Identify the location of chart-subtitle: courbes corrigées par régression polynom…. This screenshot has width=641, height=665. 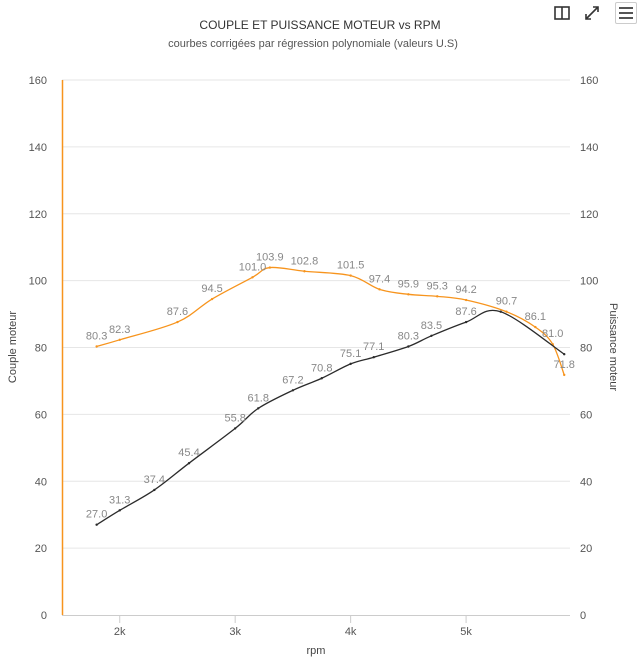
(313, 44).